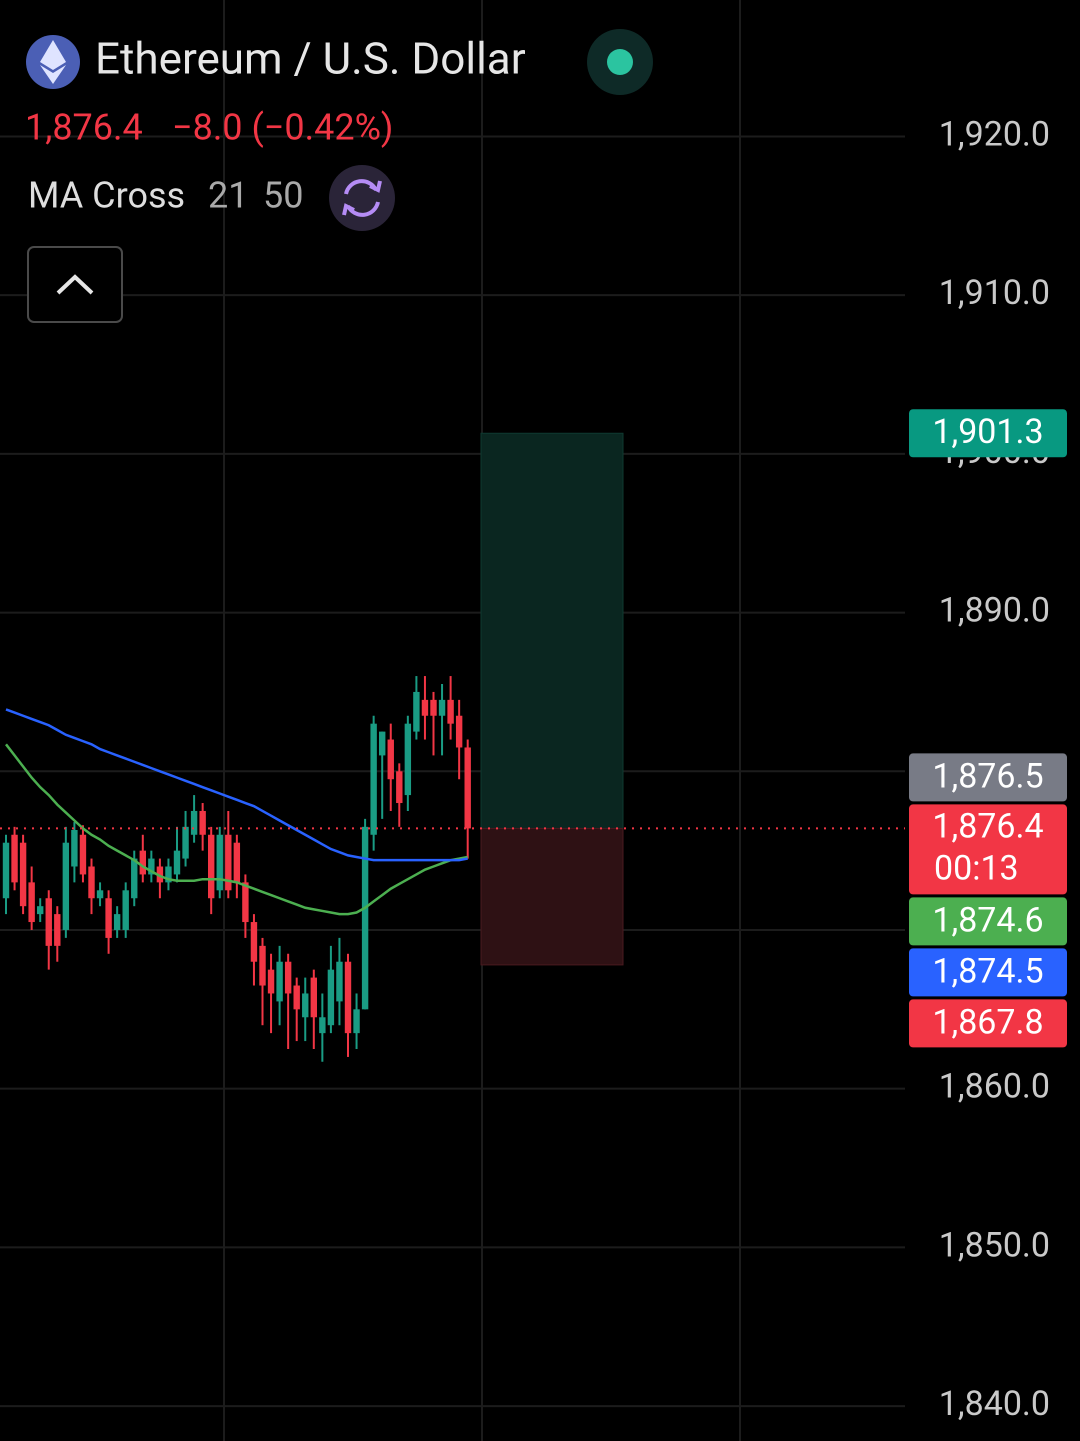 The image size is (1080, 1441). I want to click on price-badge-label: 1,867.8, so click(987, 1022).